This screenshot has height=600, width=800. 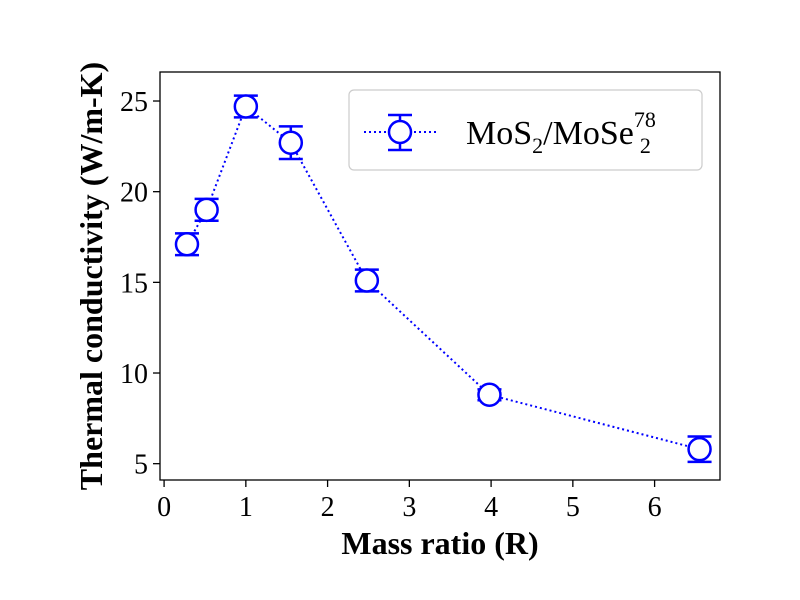 What do you see at coordinates (134, 193) in the screenshot?
I see `y-tick-label: 20` at bounding box center [134, 193].